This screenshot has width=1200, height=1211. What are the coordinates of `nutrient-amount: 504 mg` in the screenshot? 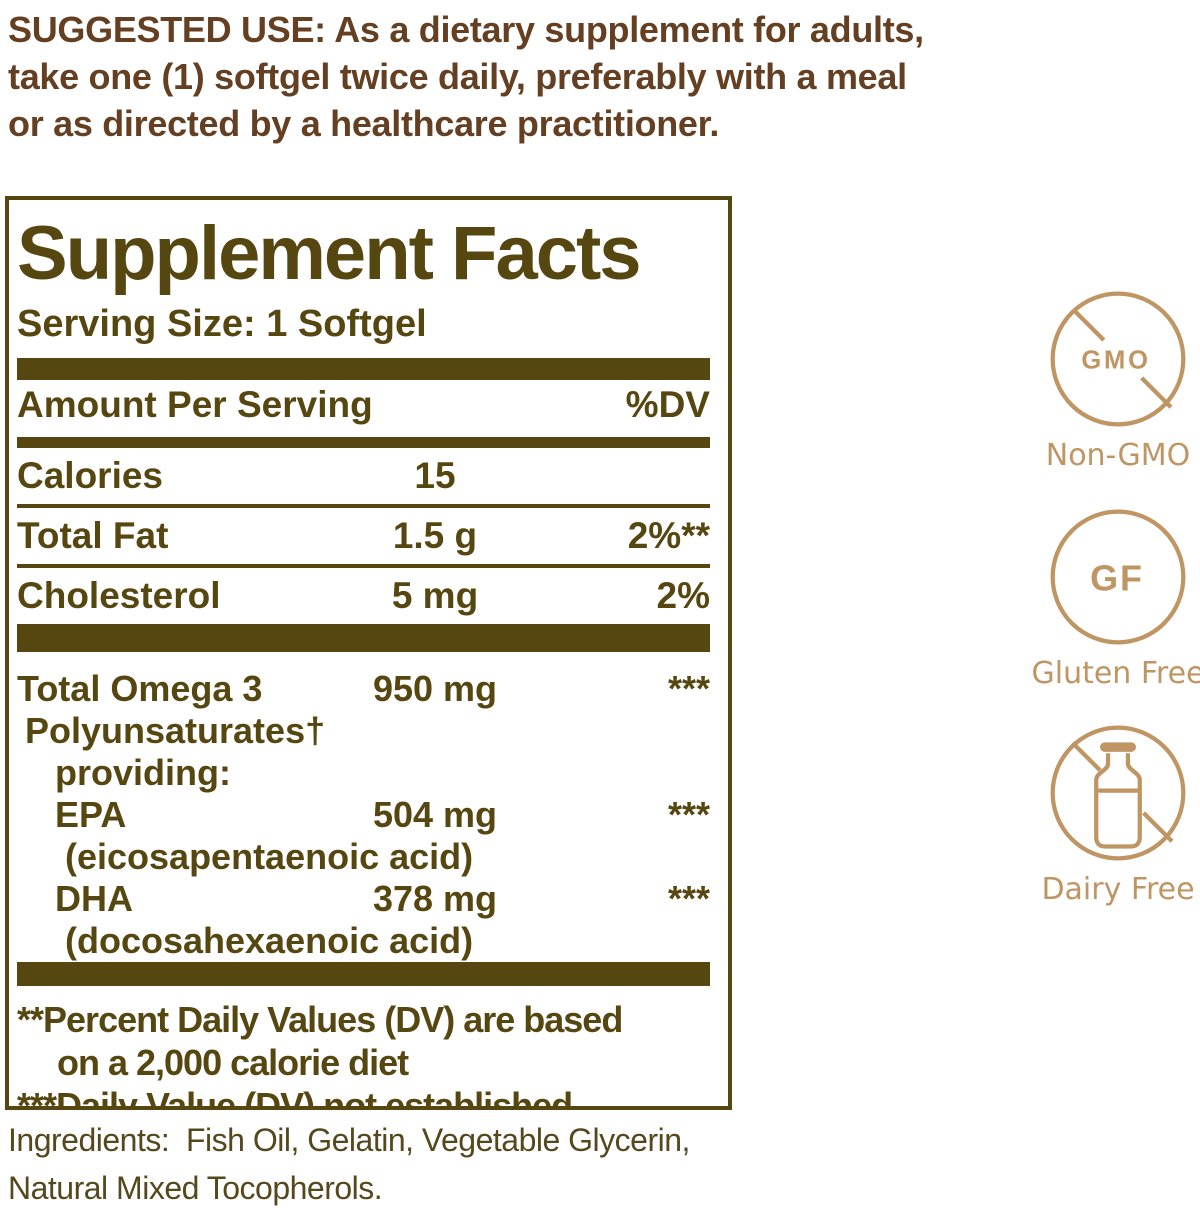 It's located at (435, 814).